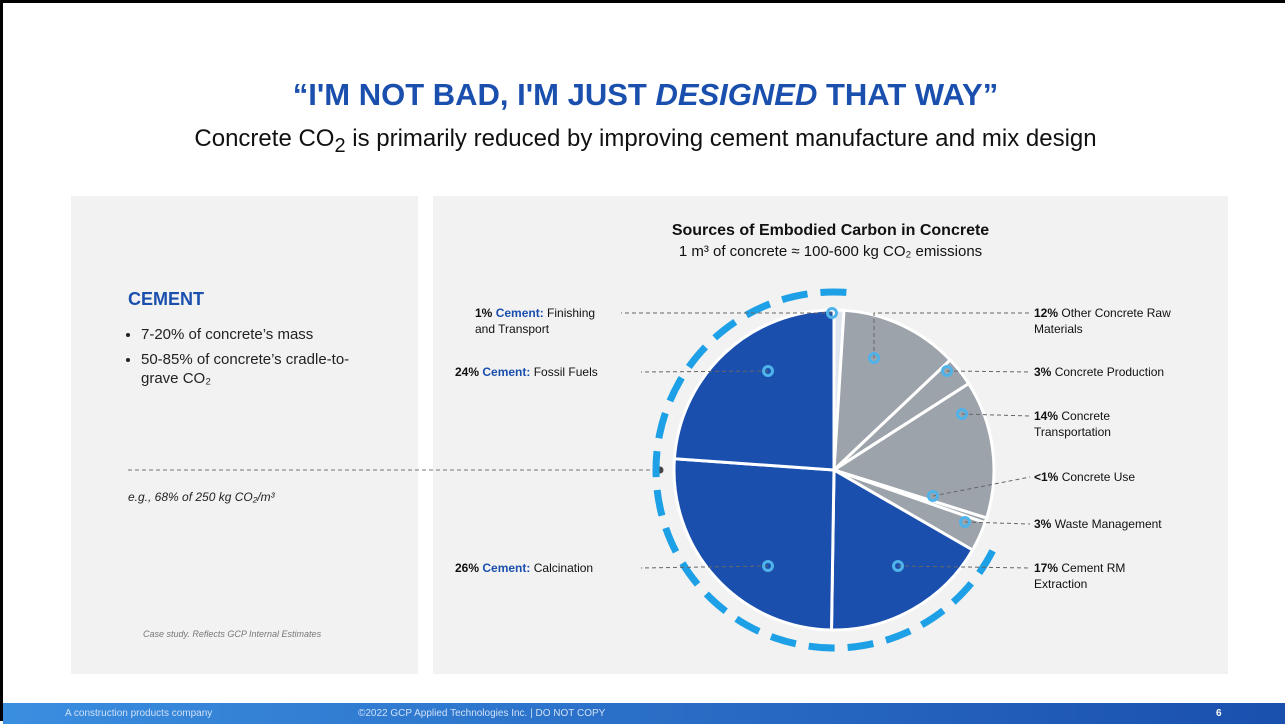  I want to click on value-label: 1%, so click(484, 313).